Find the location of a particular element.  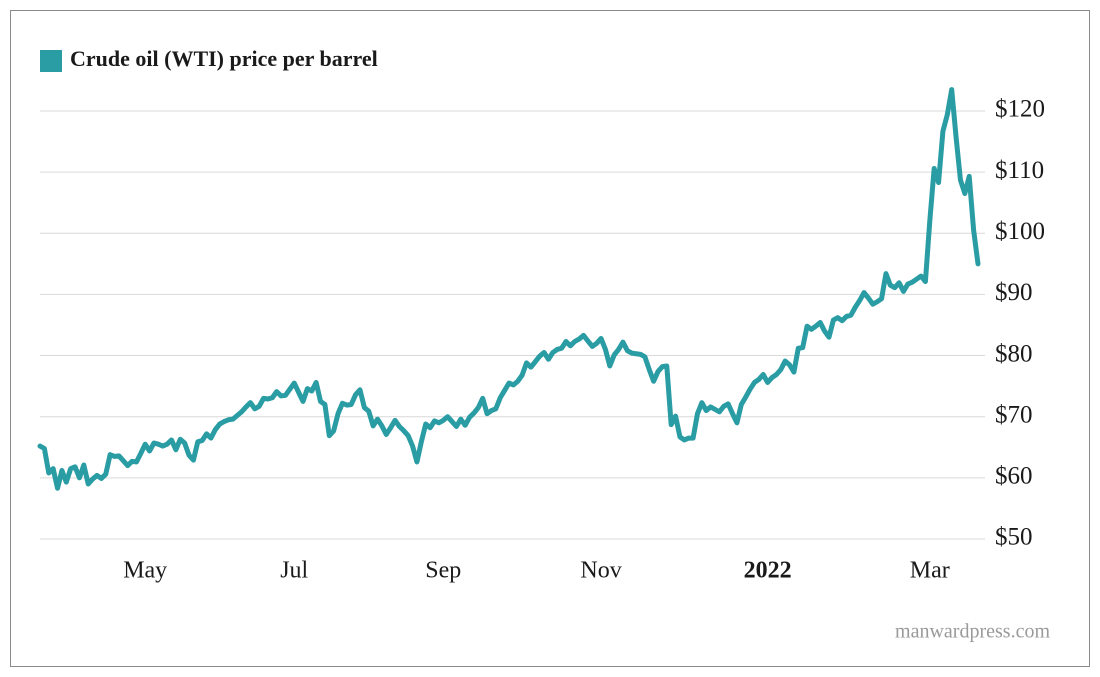

y-tick-label: $120 is located at coordinates (1020, 109).